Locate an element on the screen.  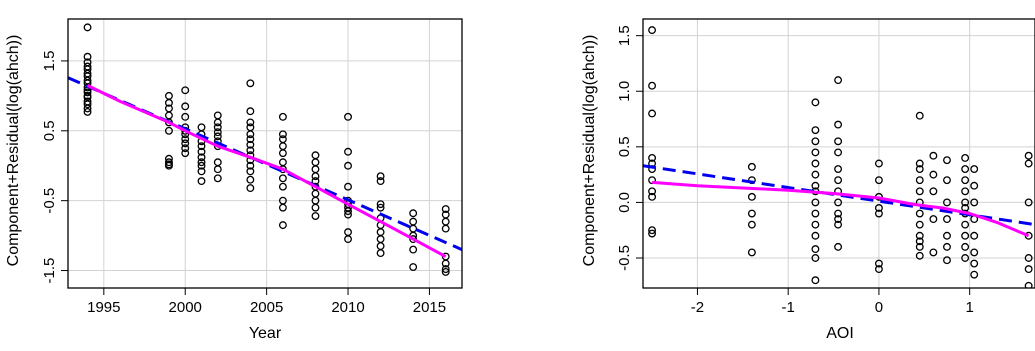
smooth-line is located at coordinates (840, 209).